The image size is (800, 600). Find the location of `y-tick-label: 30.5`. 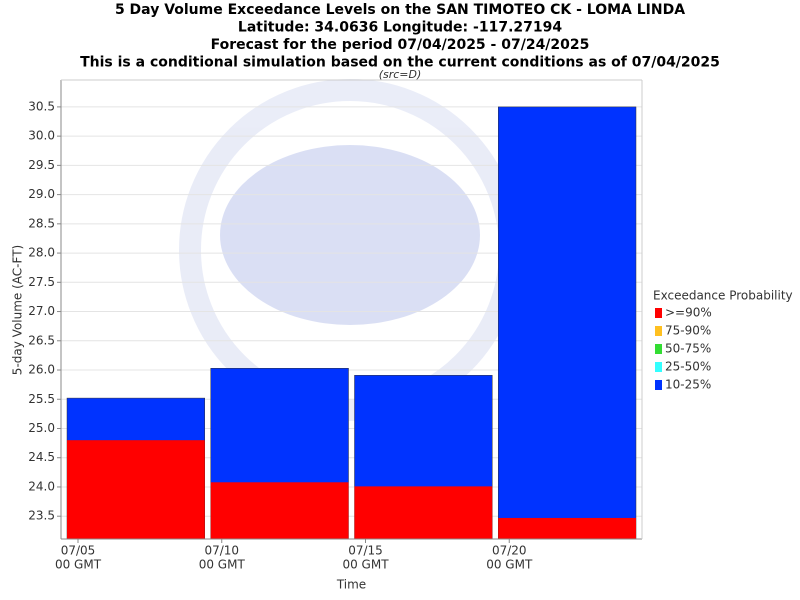

y-tick-label: 30.5 is located at coordinates (41, 106).